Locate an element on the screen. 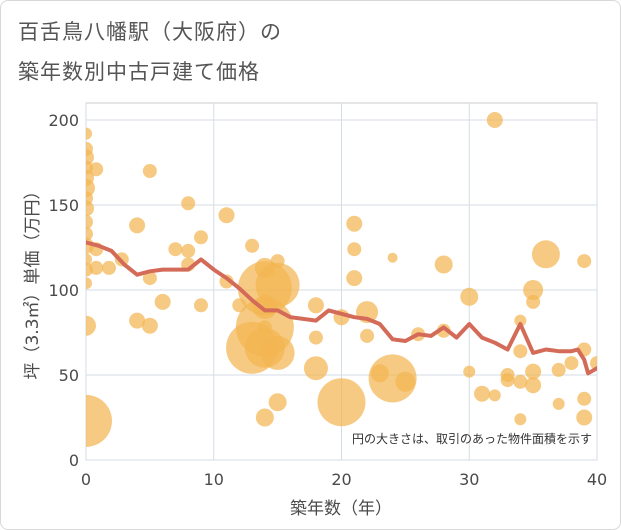  y-tick-labels: 0 50 100 150 200 is located at coordinates (63, 290).